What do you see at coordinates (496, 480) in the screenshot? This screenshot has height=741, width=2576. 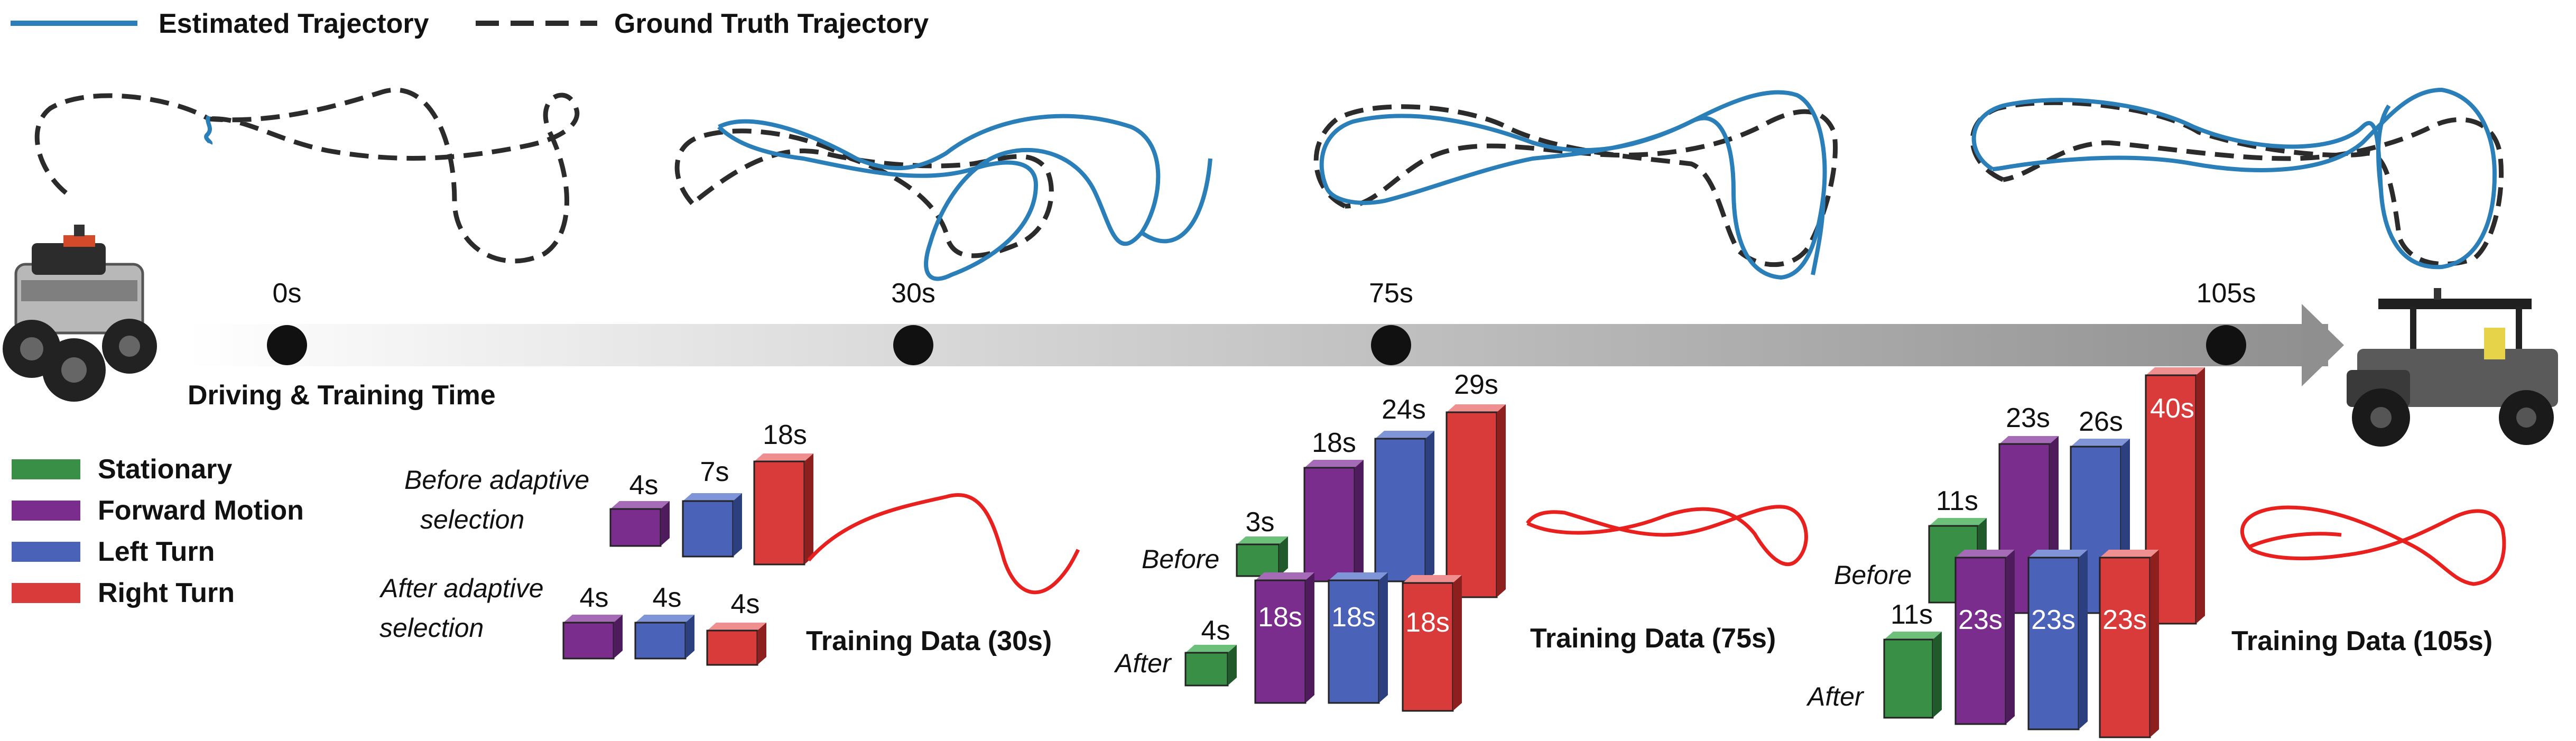 I see `before-label-line1: Before adaptive` at bounding box center [496, 480].